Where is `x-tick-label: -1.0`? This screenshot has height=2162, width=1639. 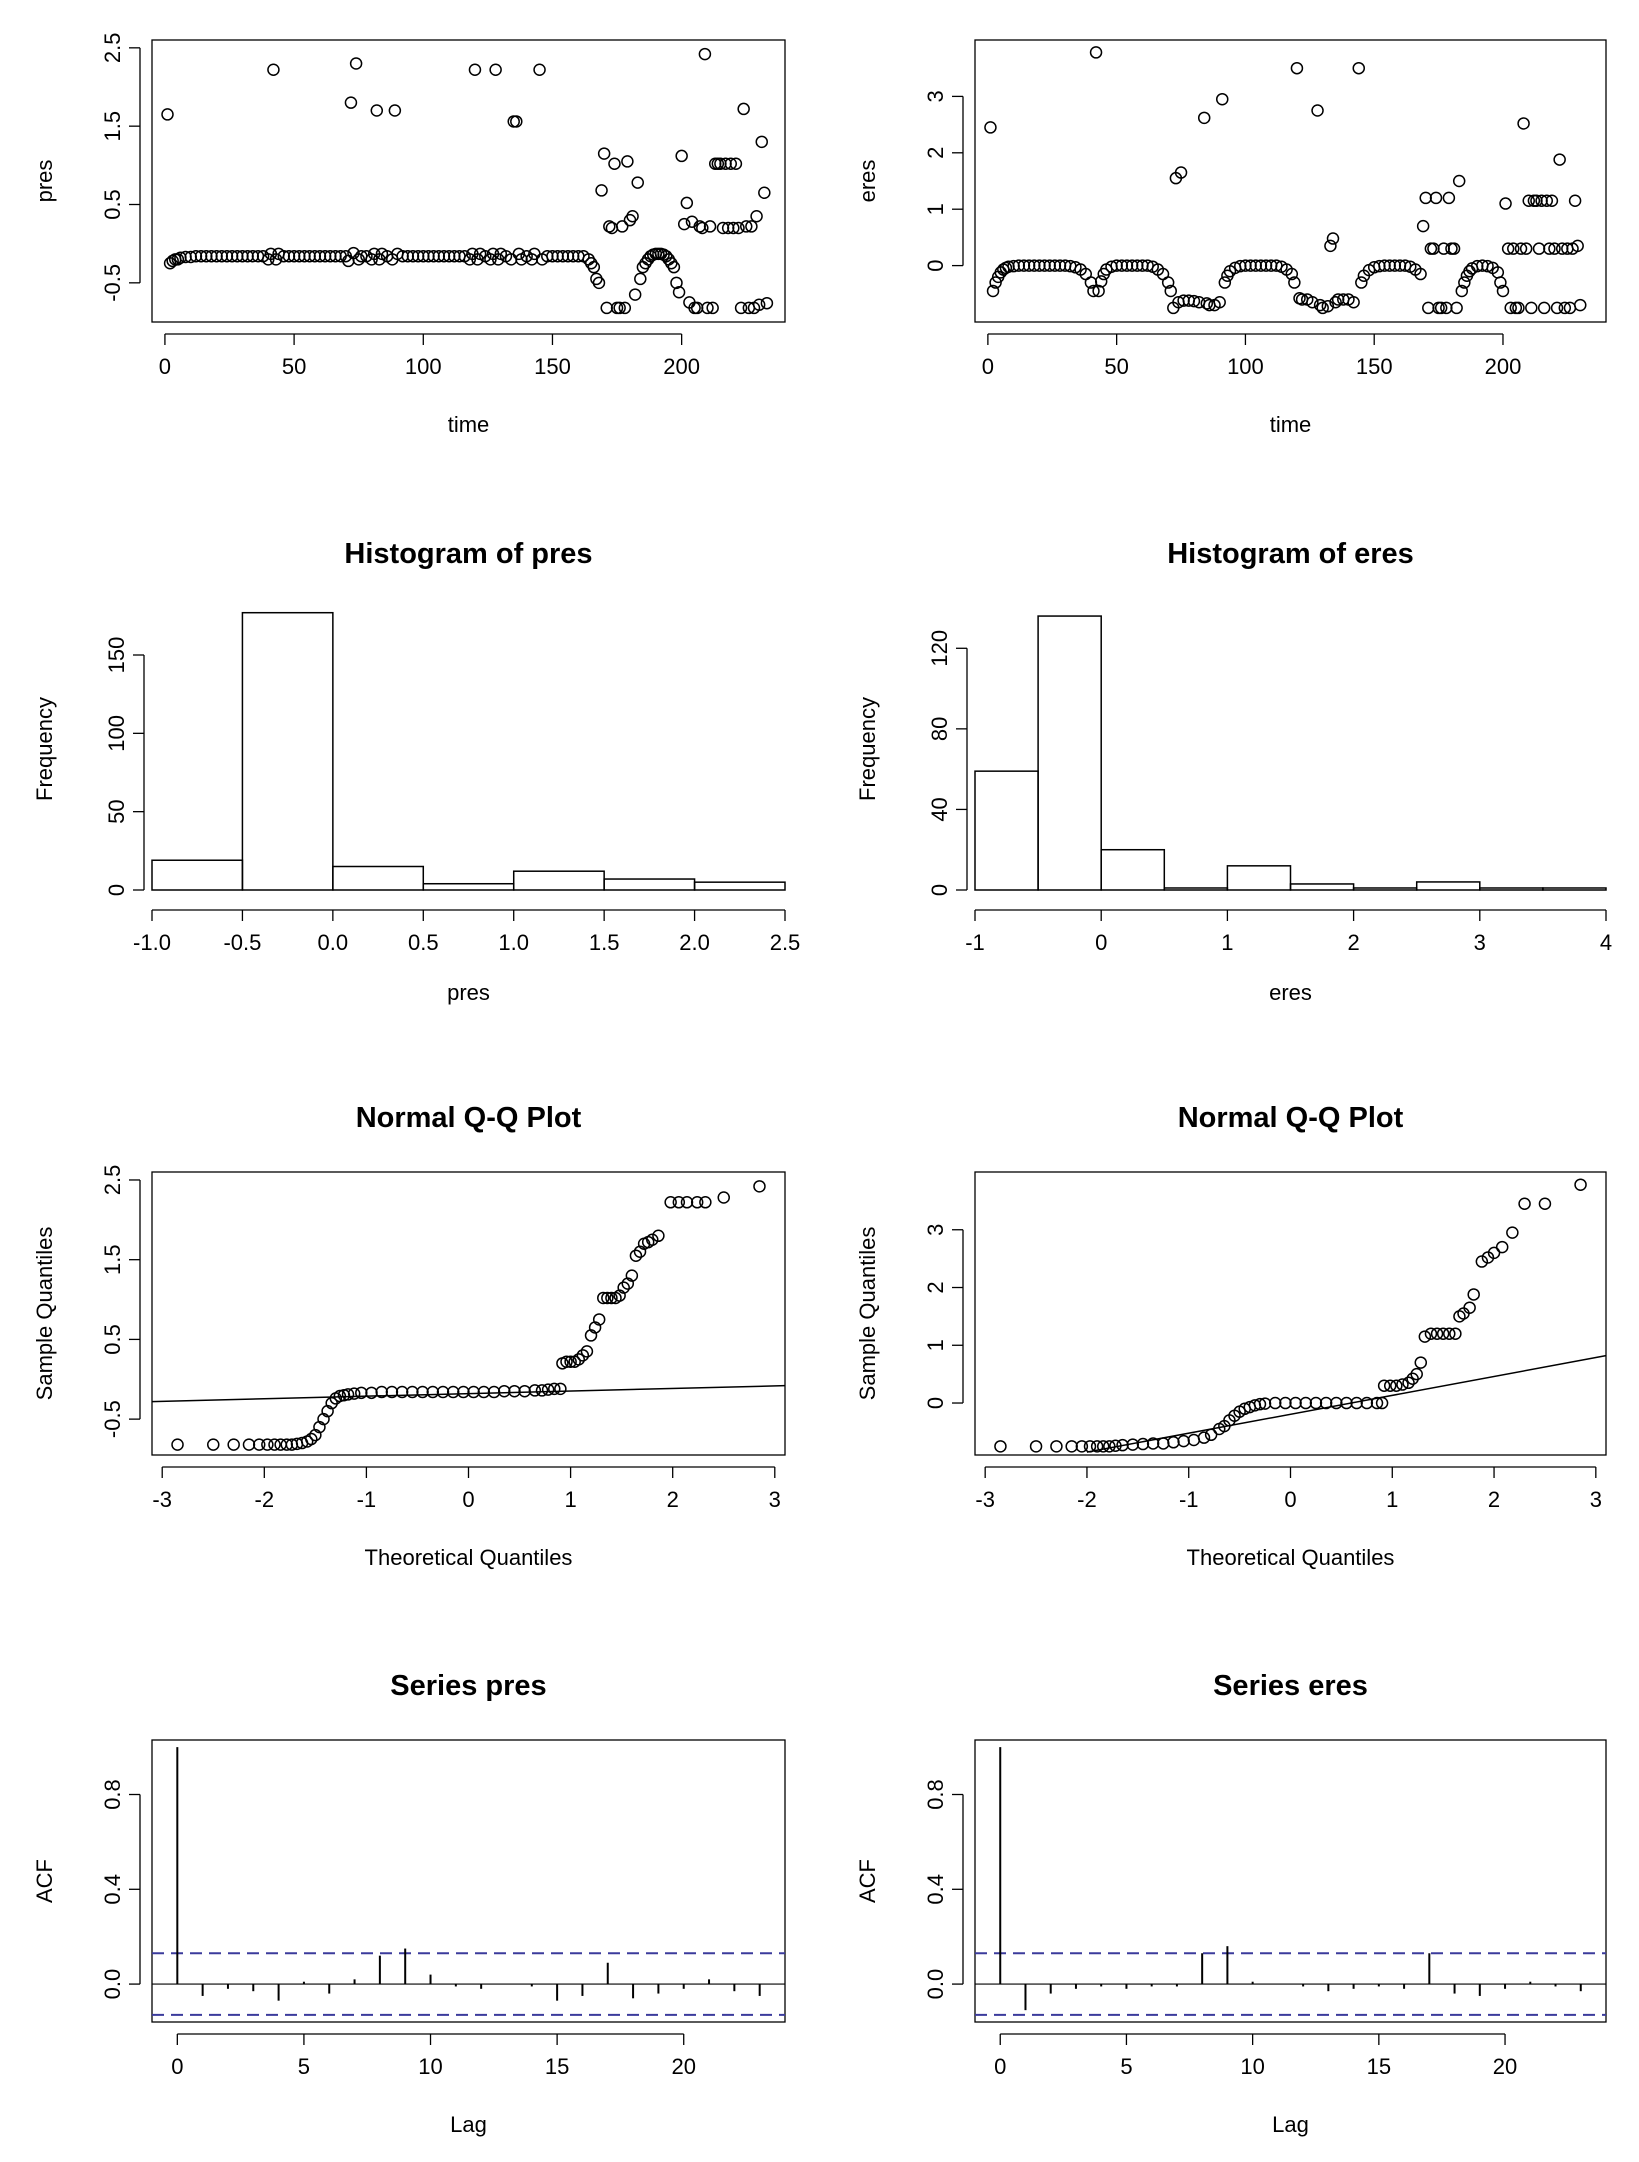
x-tick-label: -1.0 is located at coordinates (152, 942).